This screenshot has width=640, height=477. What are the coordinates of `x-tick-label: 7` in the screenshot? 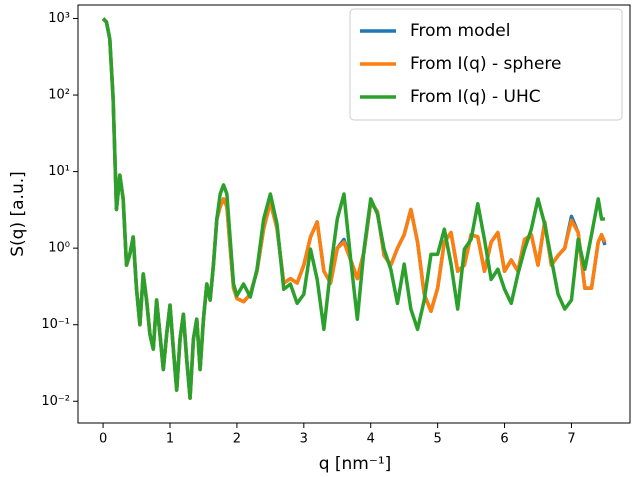 It's located at (571, 439).